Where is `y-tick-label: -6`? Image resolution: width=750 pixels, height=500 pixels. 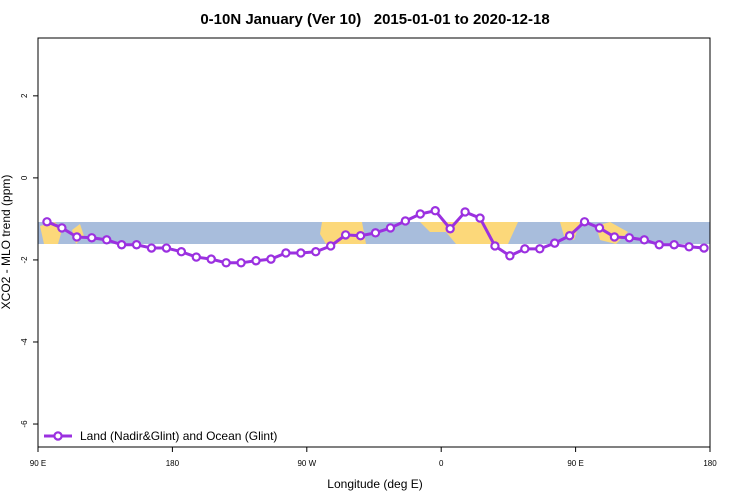
y-tick-label: -6 is located at coordinates (24, 424).